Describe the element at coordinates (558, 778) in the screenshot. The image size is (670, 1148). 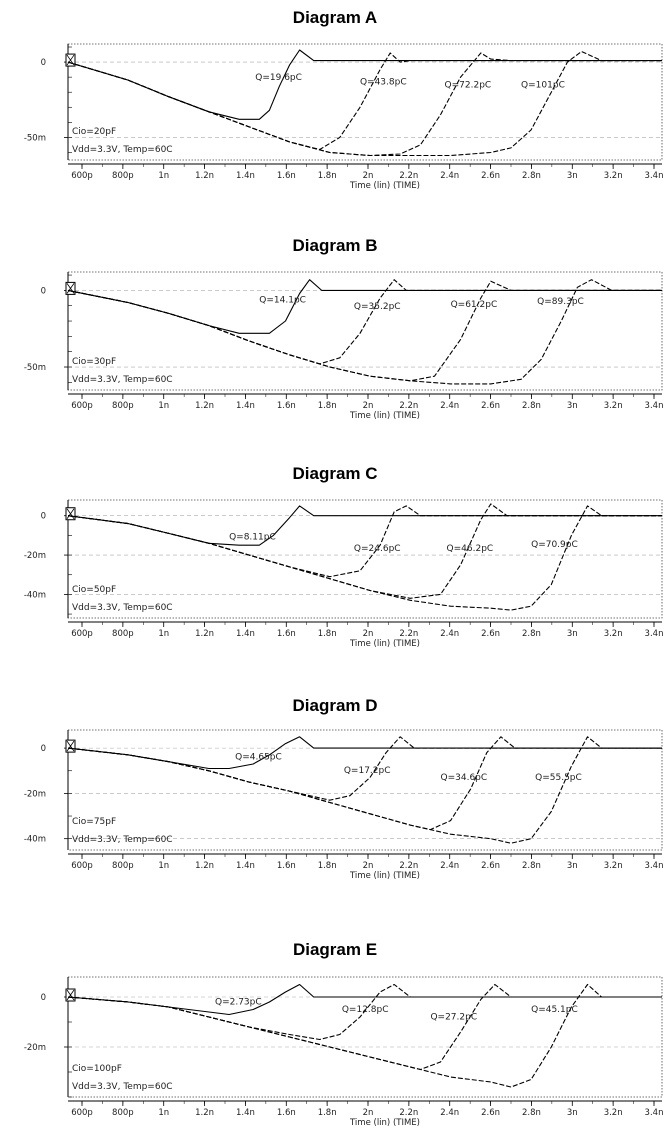
I see `q-annotation: Q=55.5pC` at that location.